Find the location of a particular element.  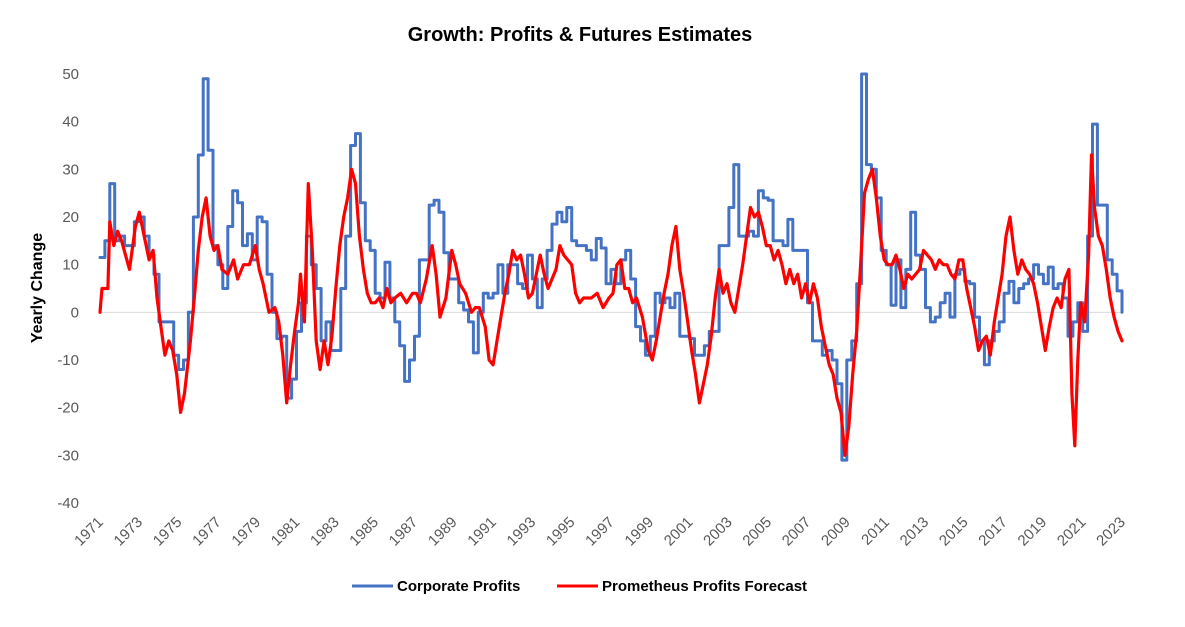

y-tick-label: -40 is located at coordinates (68, 503).